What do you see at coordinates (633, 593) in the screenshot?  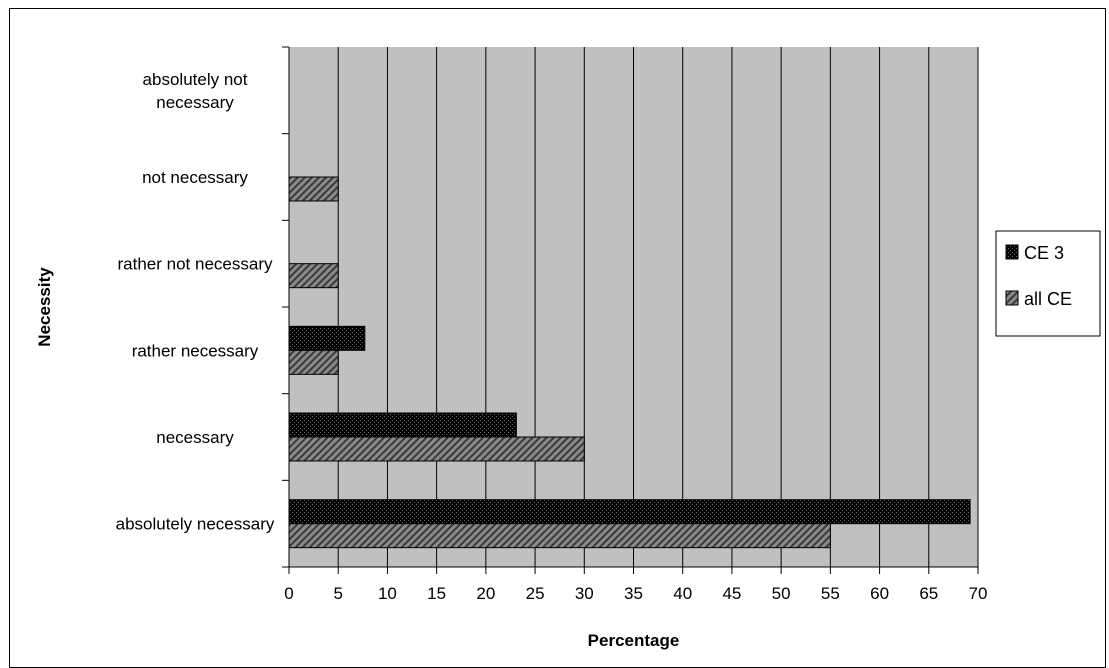 I see `x-tick-label: 35` at bounding box center [633, 593].